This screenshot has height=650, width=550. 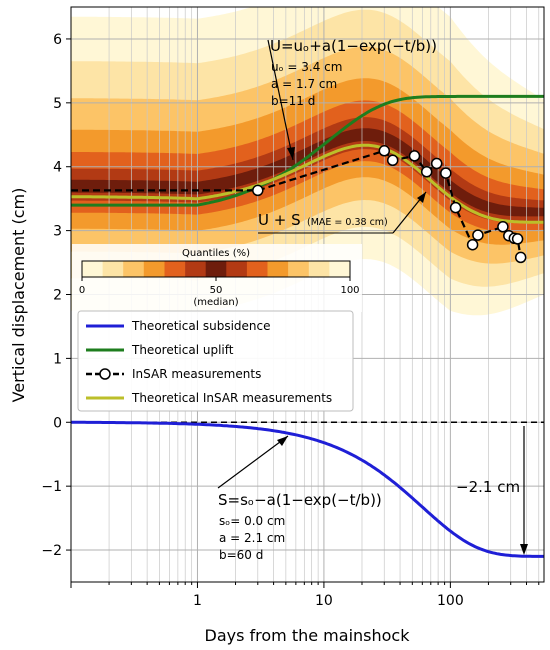 I want to click on quantile-legend: Quantiles (%) 0 50 100 (median), so click(x=217, y=278).